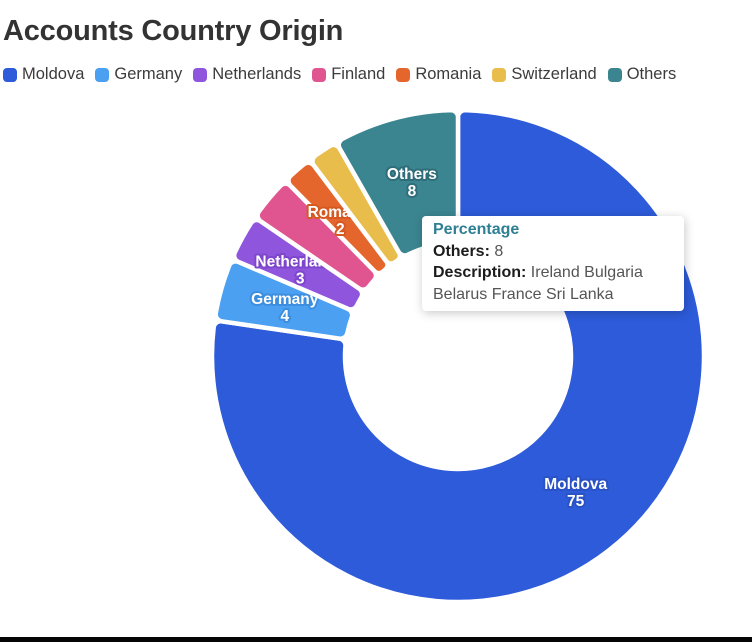 The height and width of the screenshot is (642, 752). I want to click on legend-label: Moldova, so click(53, 74).